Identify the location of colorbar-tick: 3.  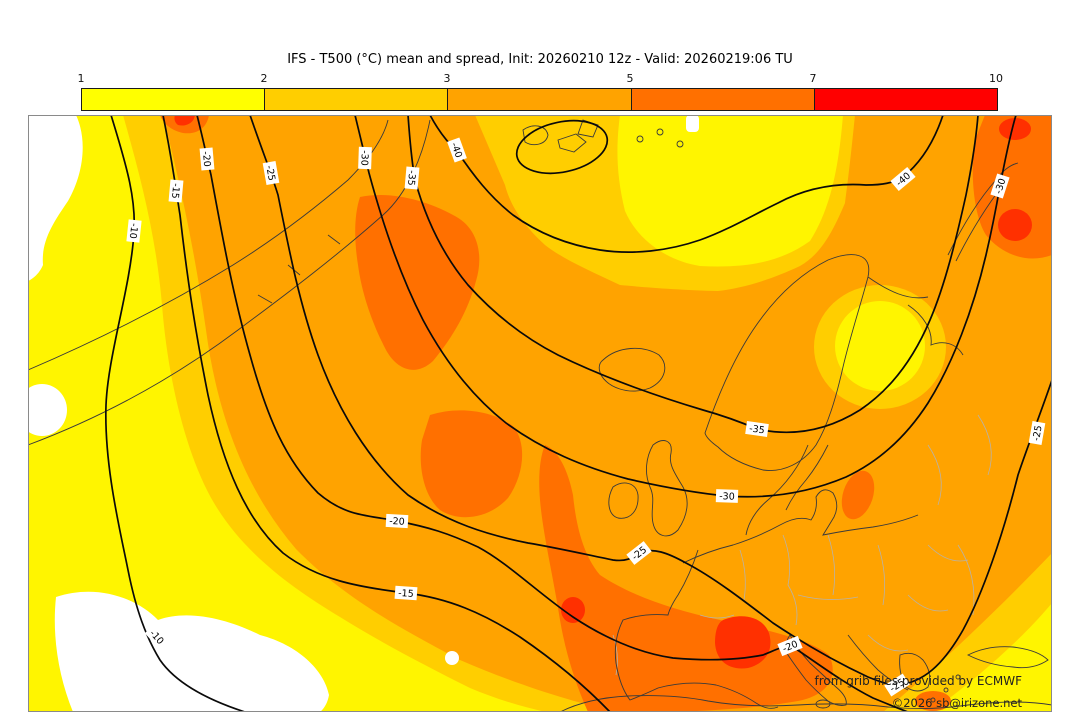
(447, 78).